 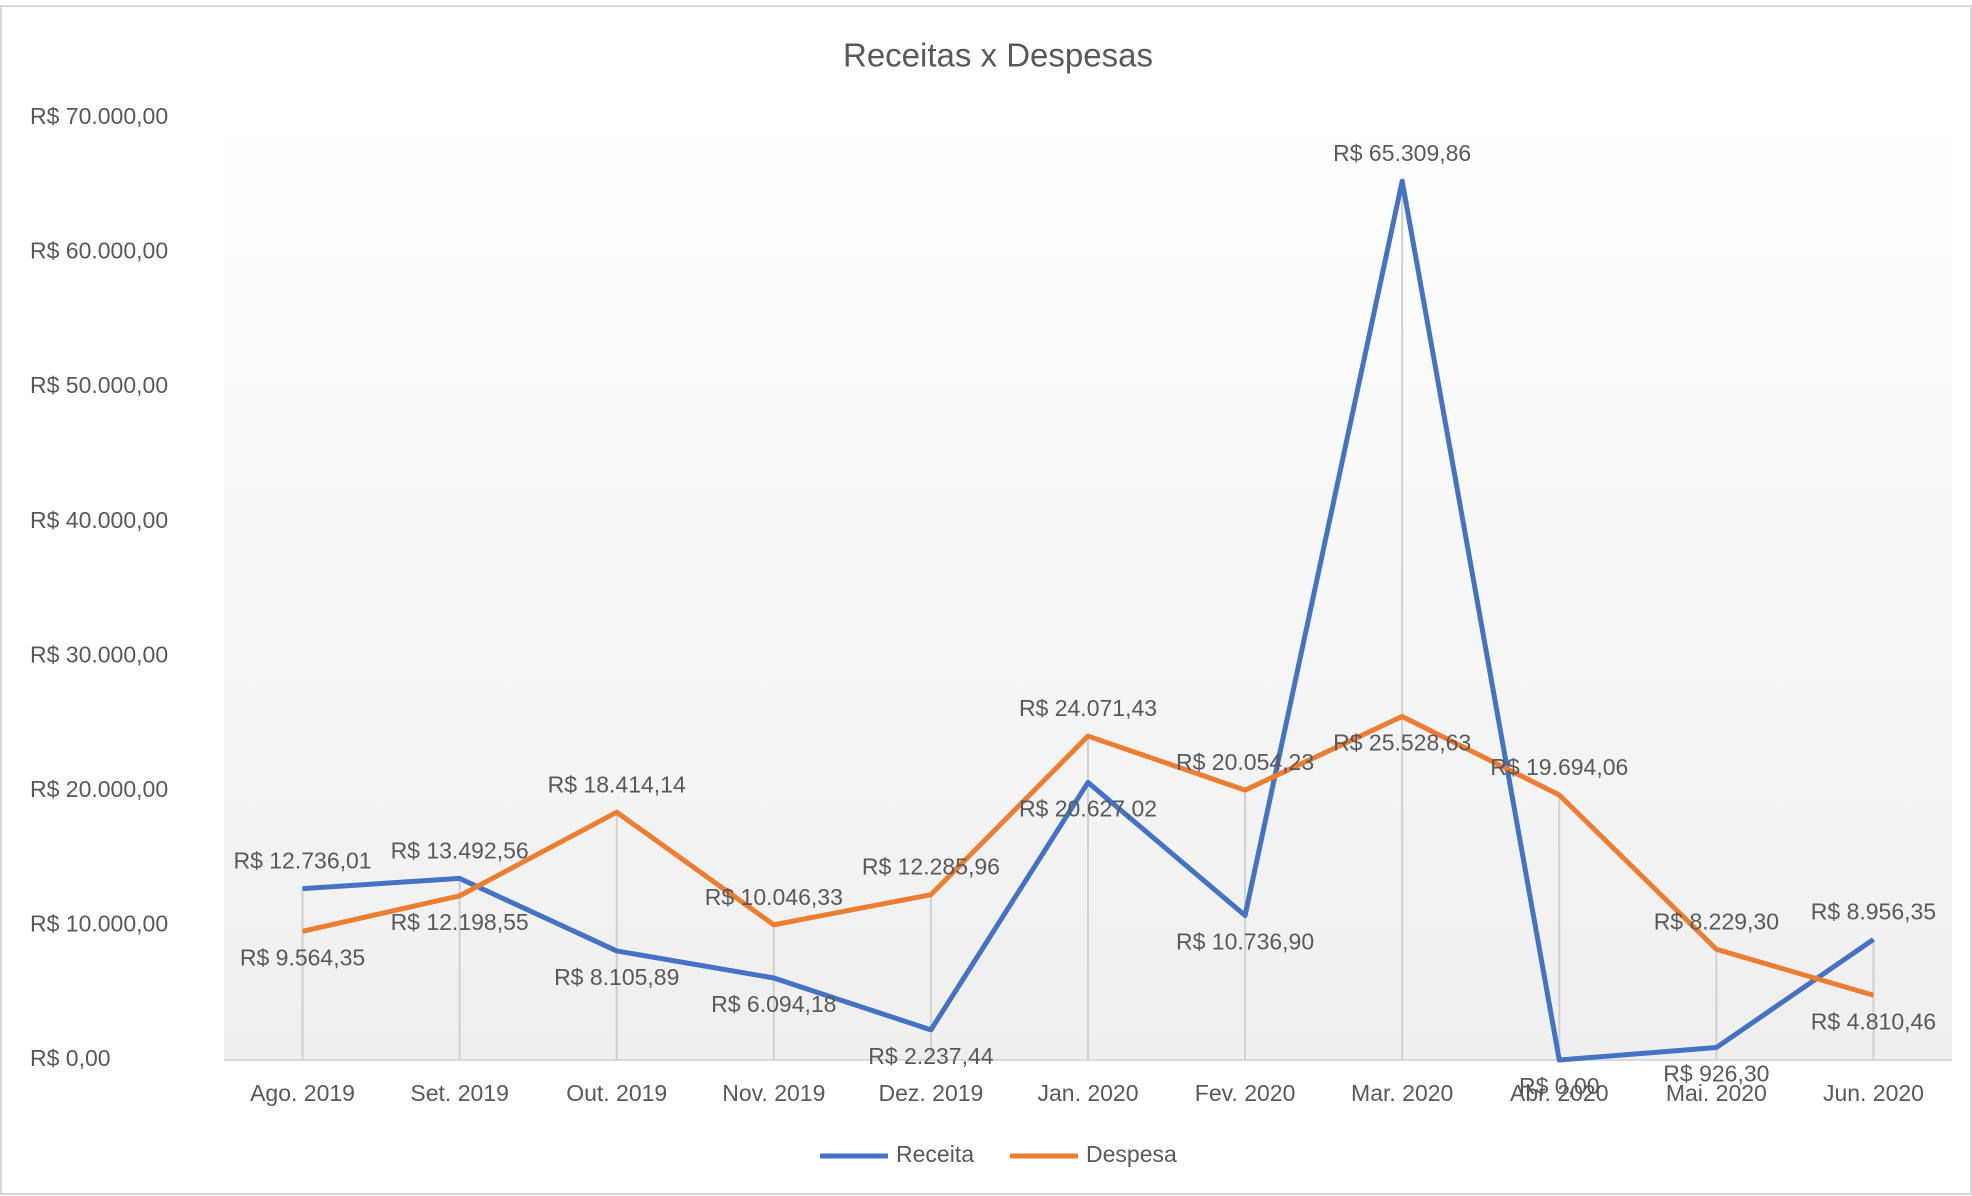 What do you see at coordinates (1131, 1154) in the screenshot?
I see `legend-label: Despesa` at bounding box center [1131, 1154].